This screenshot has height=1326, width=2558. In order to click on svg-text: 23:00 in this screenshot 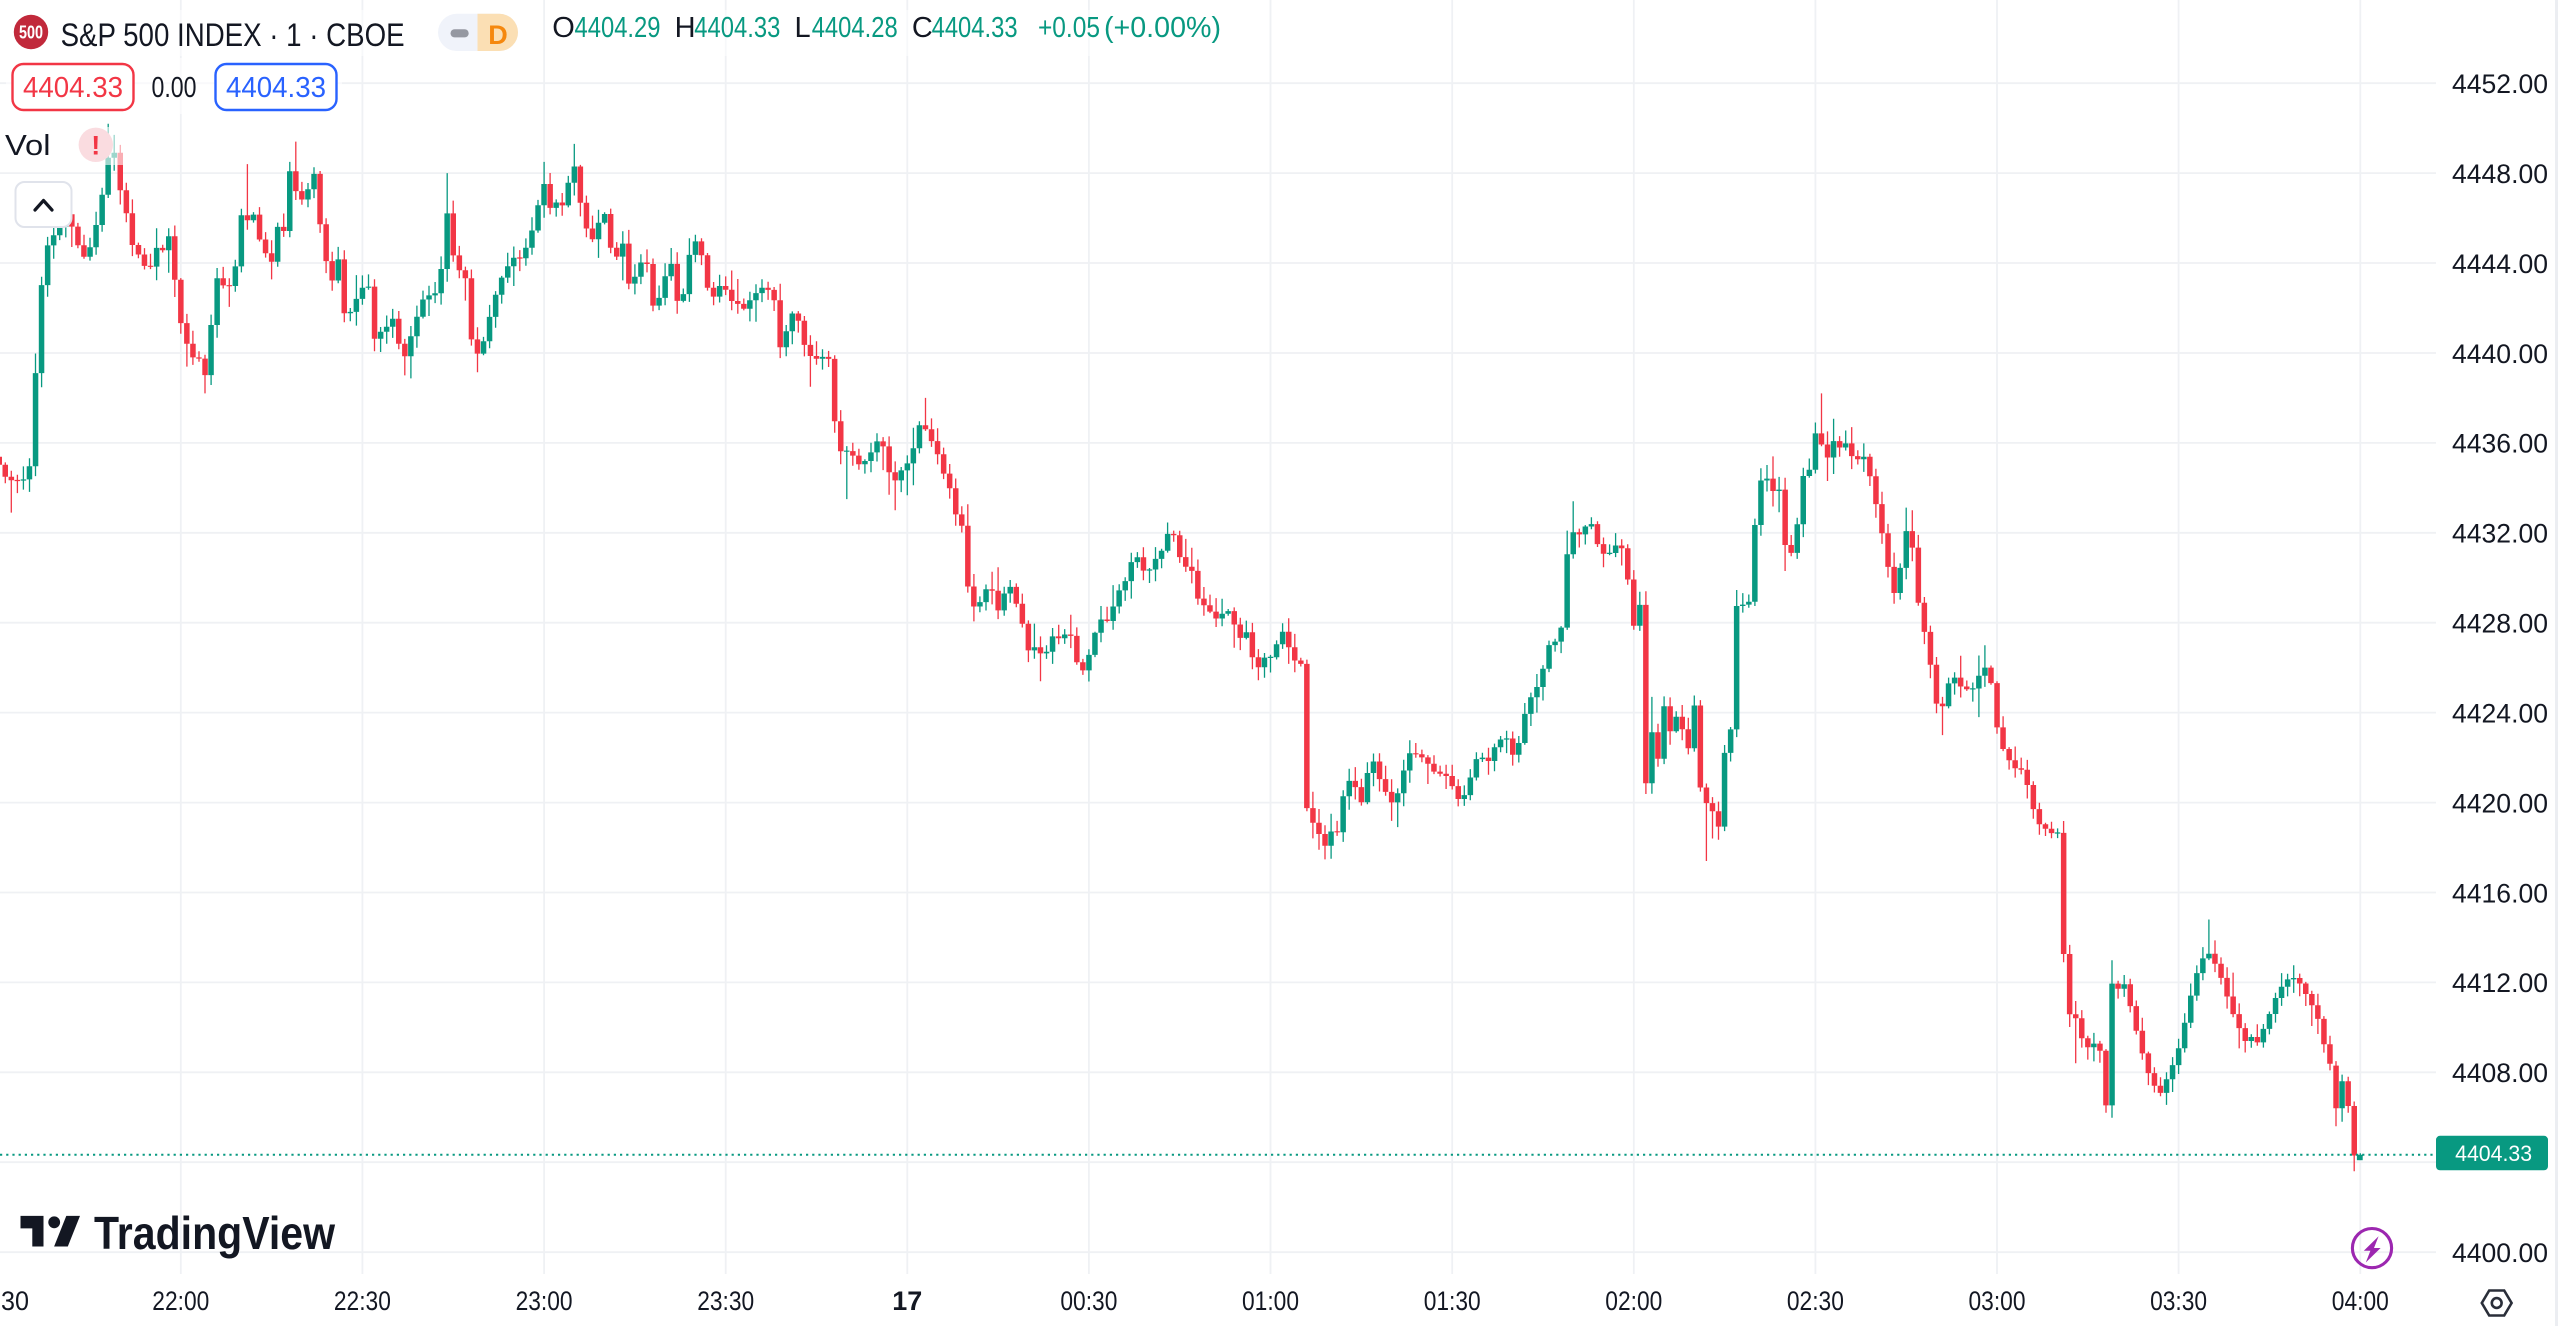, I will do `click(544, 1301)`.